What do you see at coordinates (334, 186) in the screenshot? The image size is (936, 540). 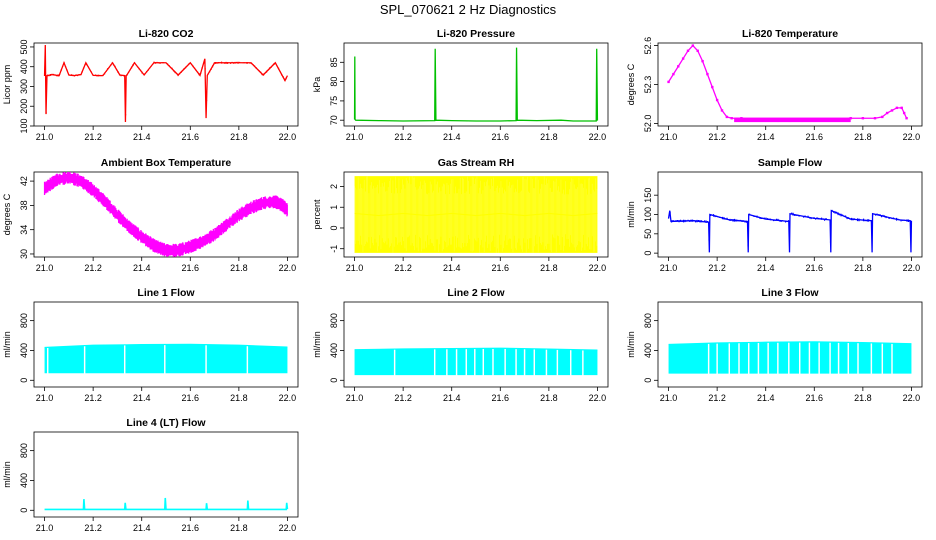 I see `y-tick-label: 2` at bounding box center [334, 186].